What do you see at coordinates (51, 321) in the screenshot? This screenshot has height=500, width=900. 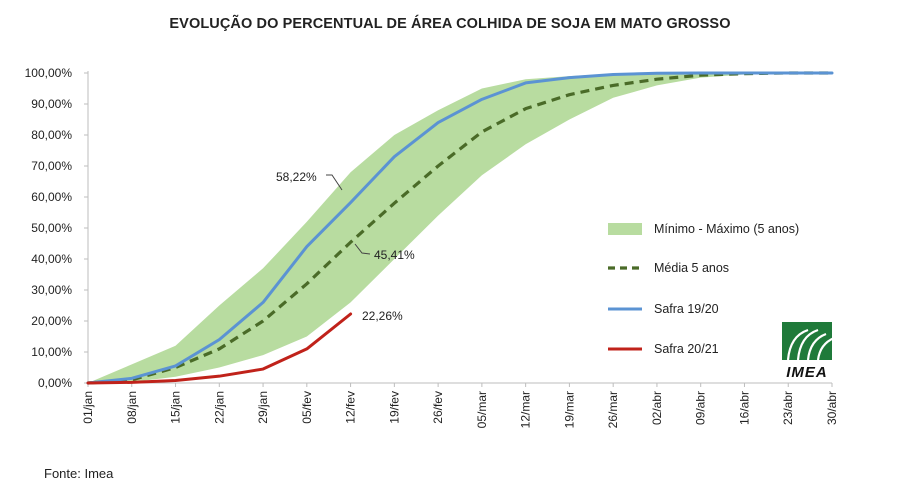 I see `y-tick-label: 20,00%` at bounding box center [51, 321].